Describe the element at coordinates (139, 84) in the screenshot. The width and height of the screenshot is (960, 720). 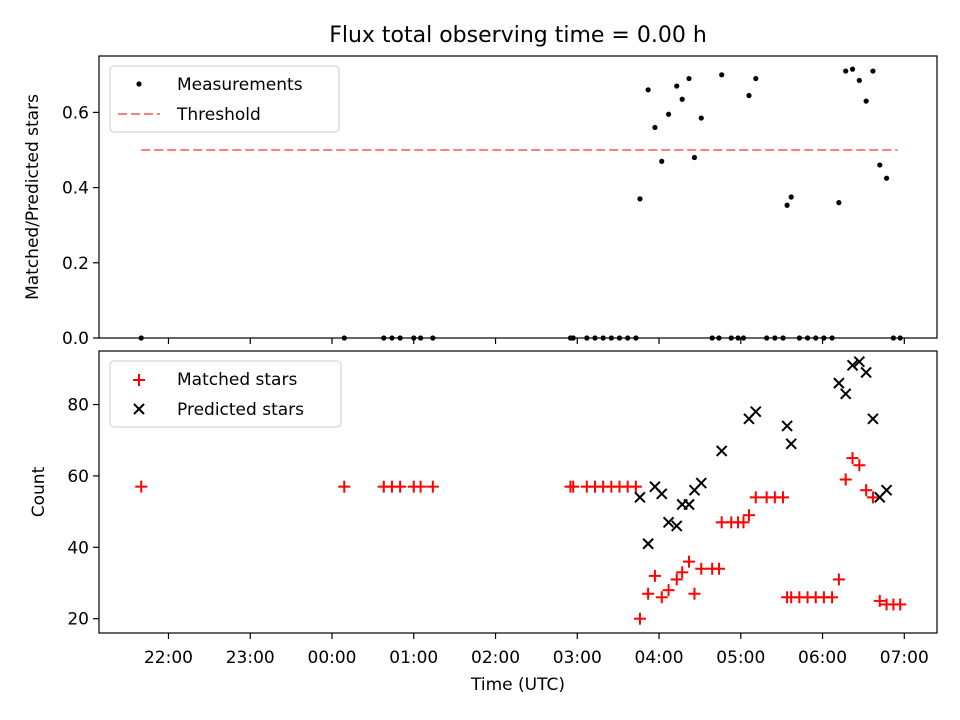
I see `legend-dot-marker` at that location.